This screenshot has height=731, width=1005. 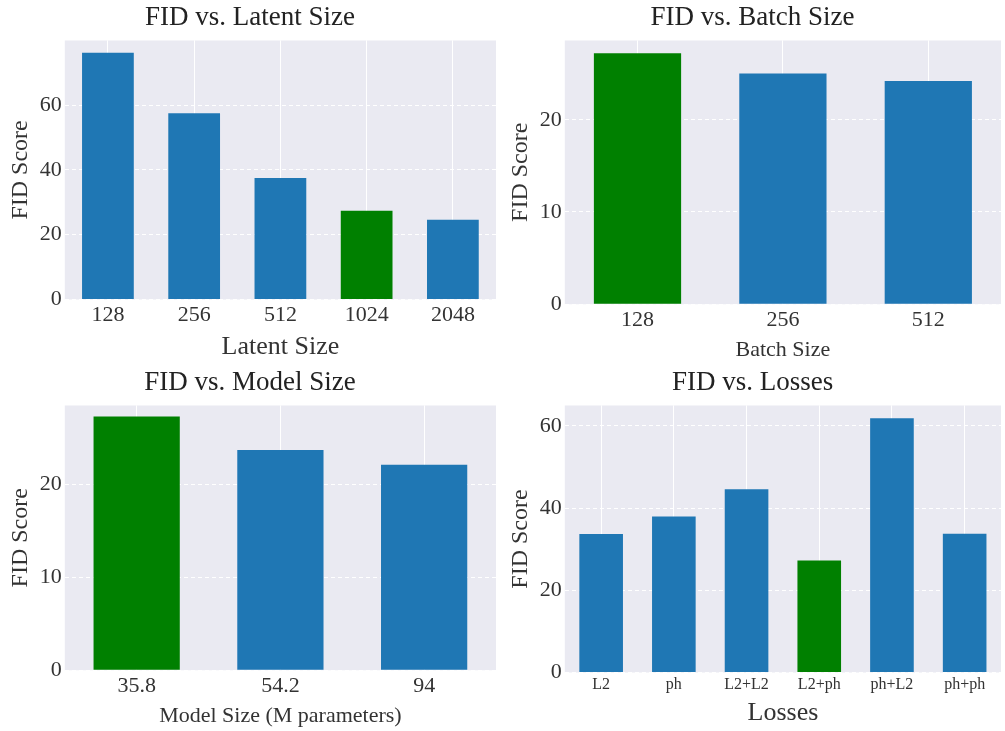 I want to click on chart-title: FID vs. Losses, so click(x=752, y=381).